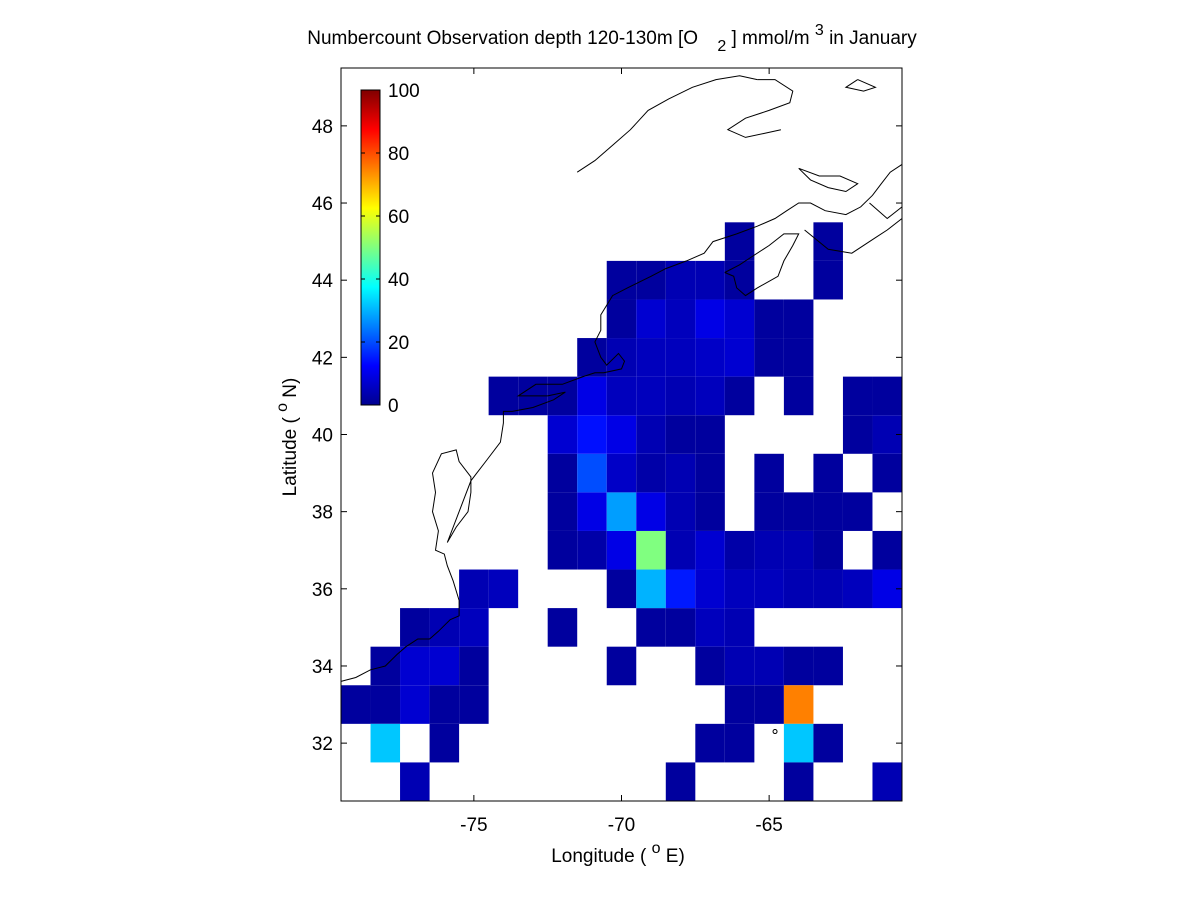 The width and height of the screenshot is (1200, 900). I want to click on colorbar-tick-label: 100, so click(404, 91).